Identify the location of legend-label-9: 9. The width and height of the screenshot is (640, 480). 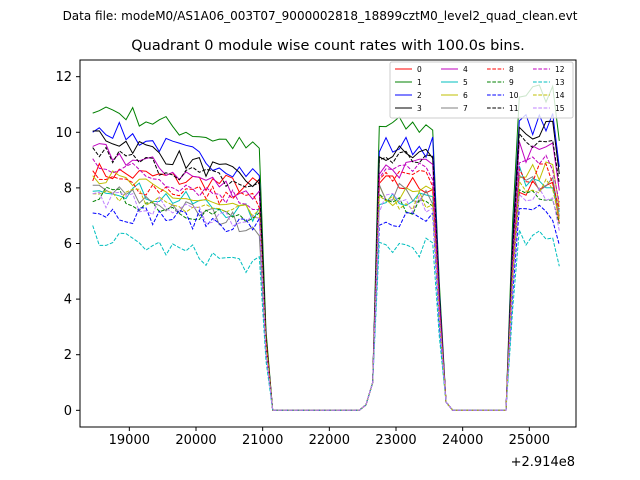
(511, 82).